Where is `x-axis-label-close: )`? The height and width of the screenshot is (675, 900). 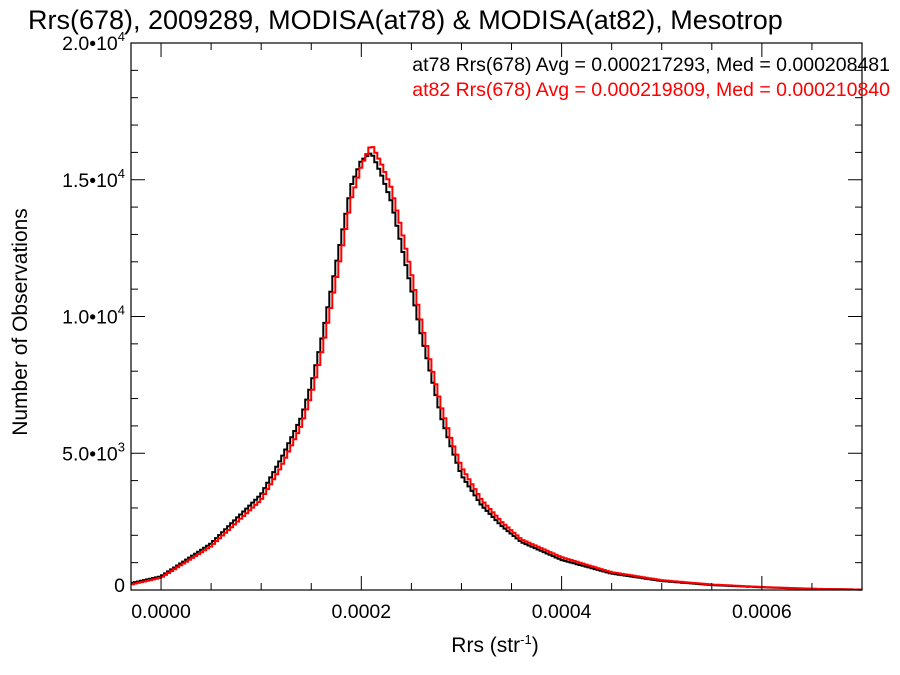
x-axis-label-close: ) is located at coordinates (535, 645).